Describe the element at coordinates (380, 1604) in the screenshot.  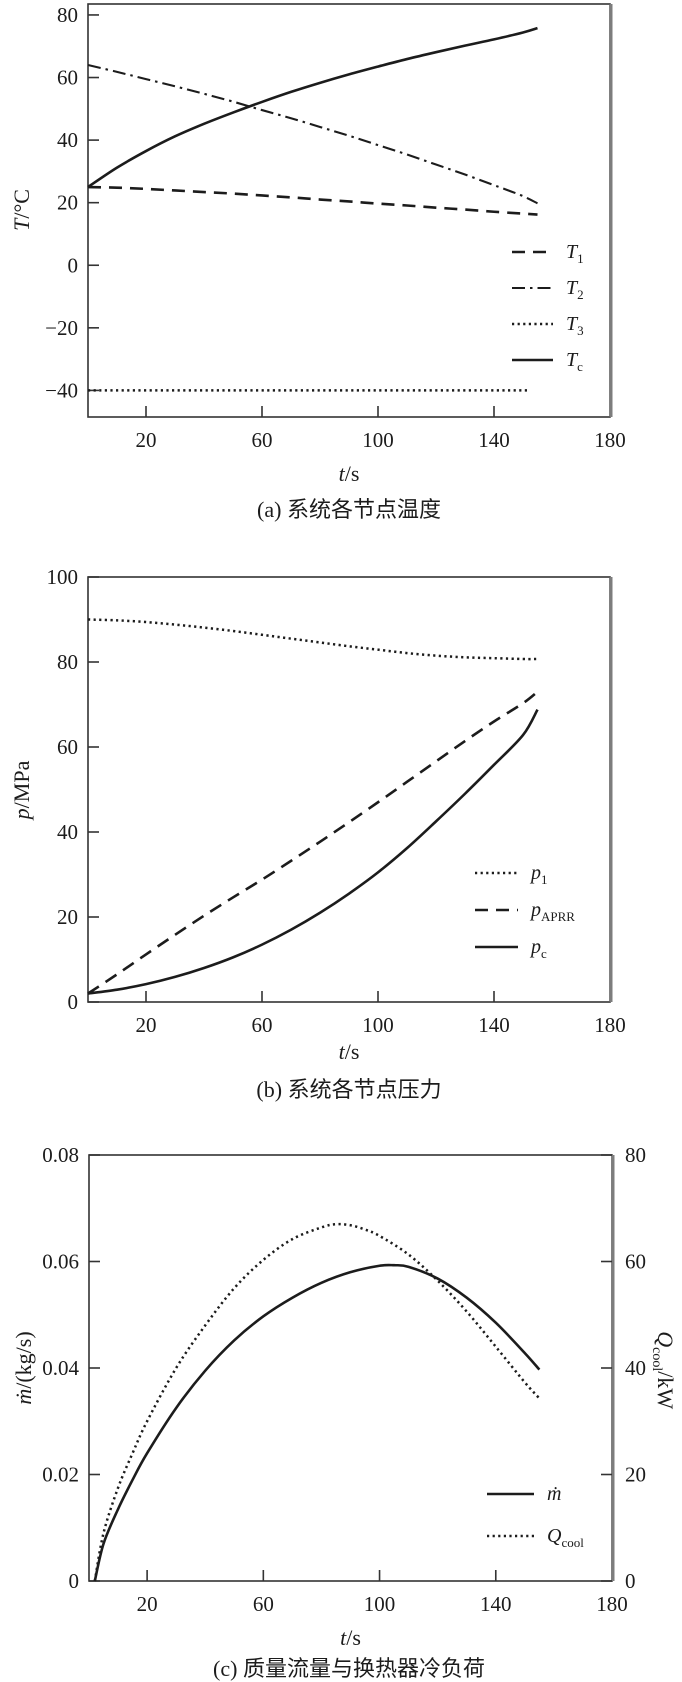
I see `x-tick-label-c: 100` at that location.